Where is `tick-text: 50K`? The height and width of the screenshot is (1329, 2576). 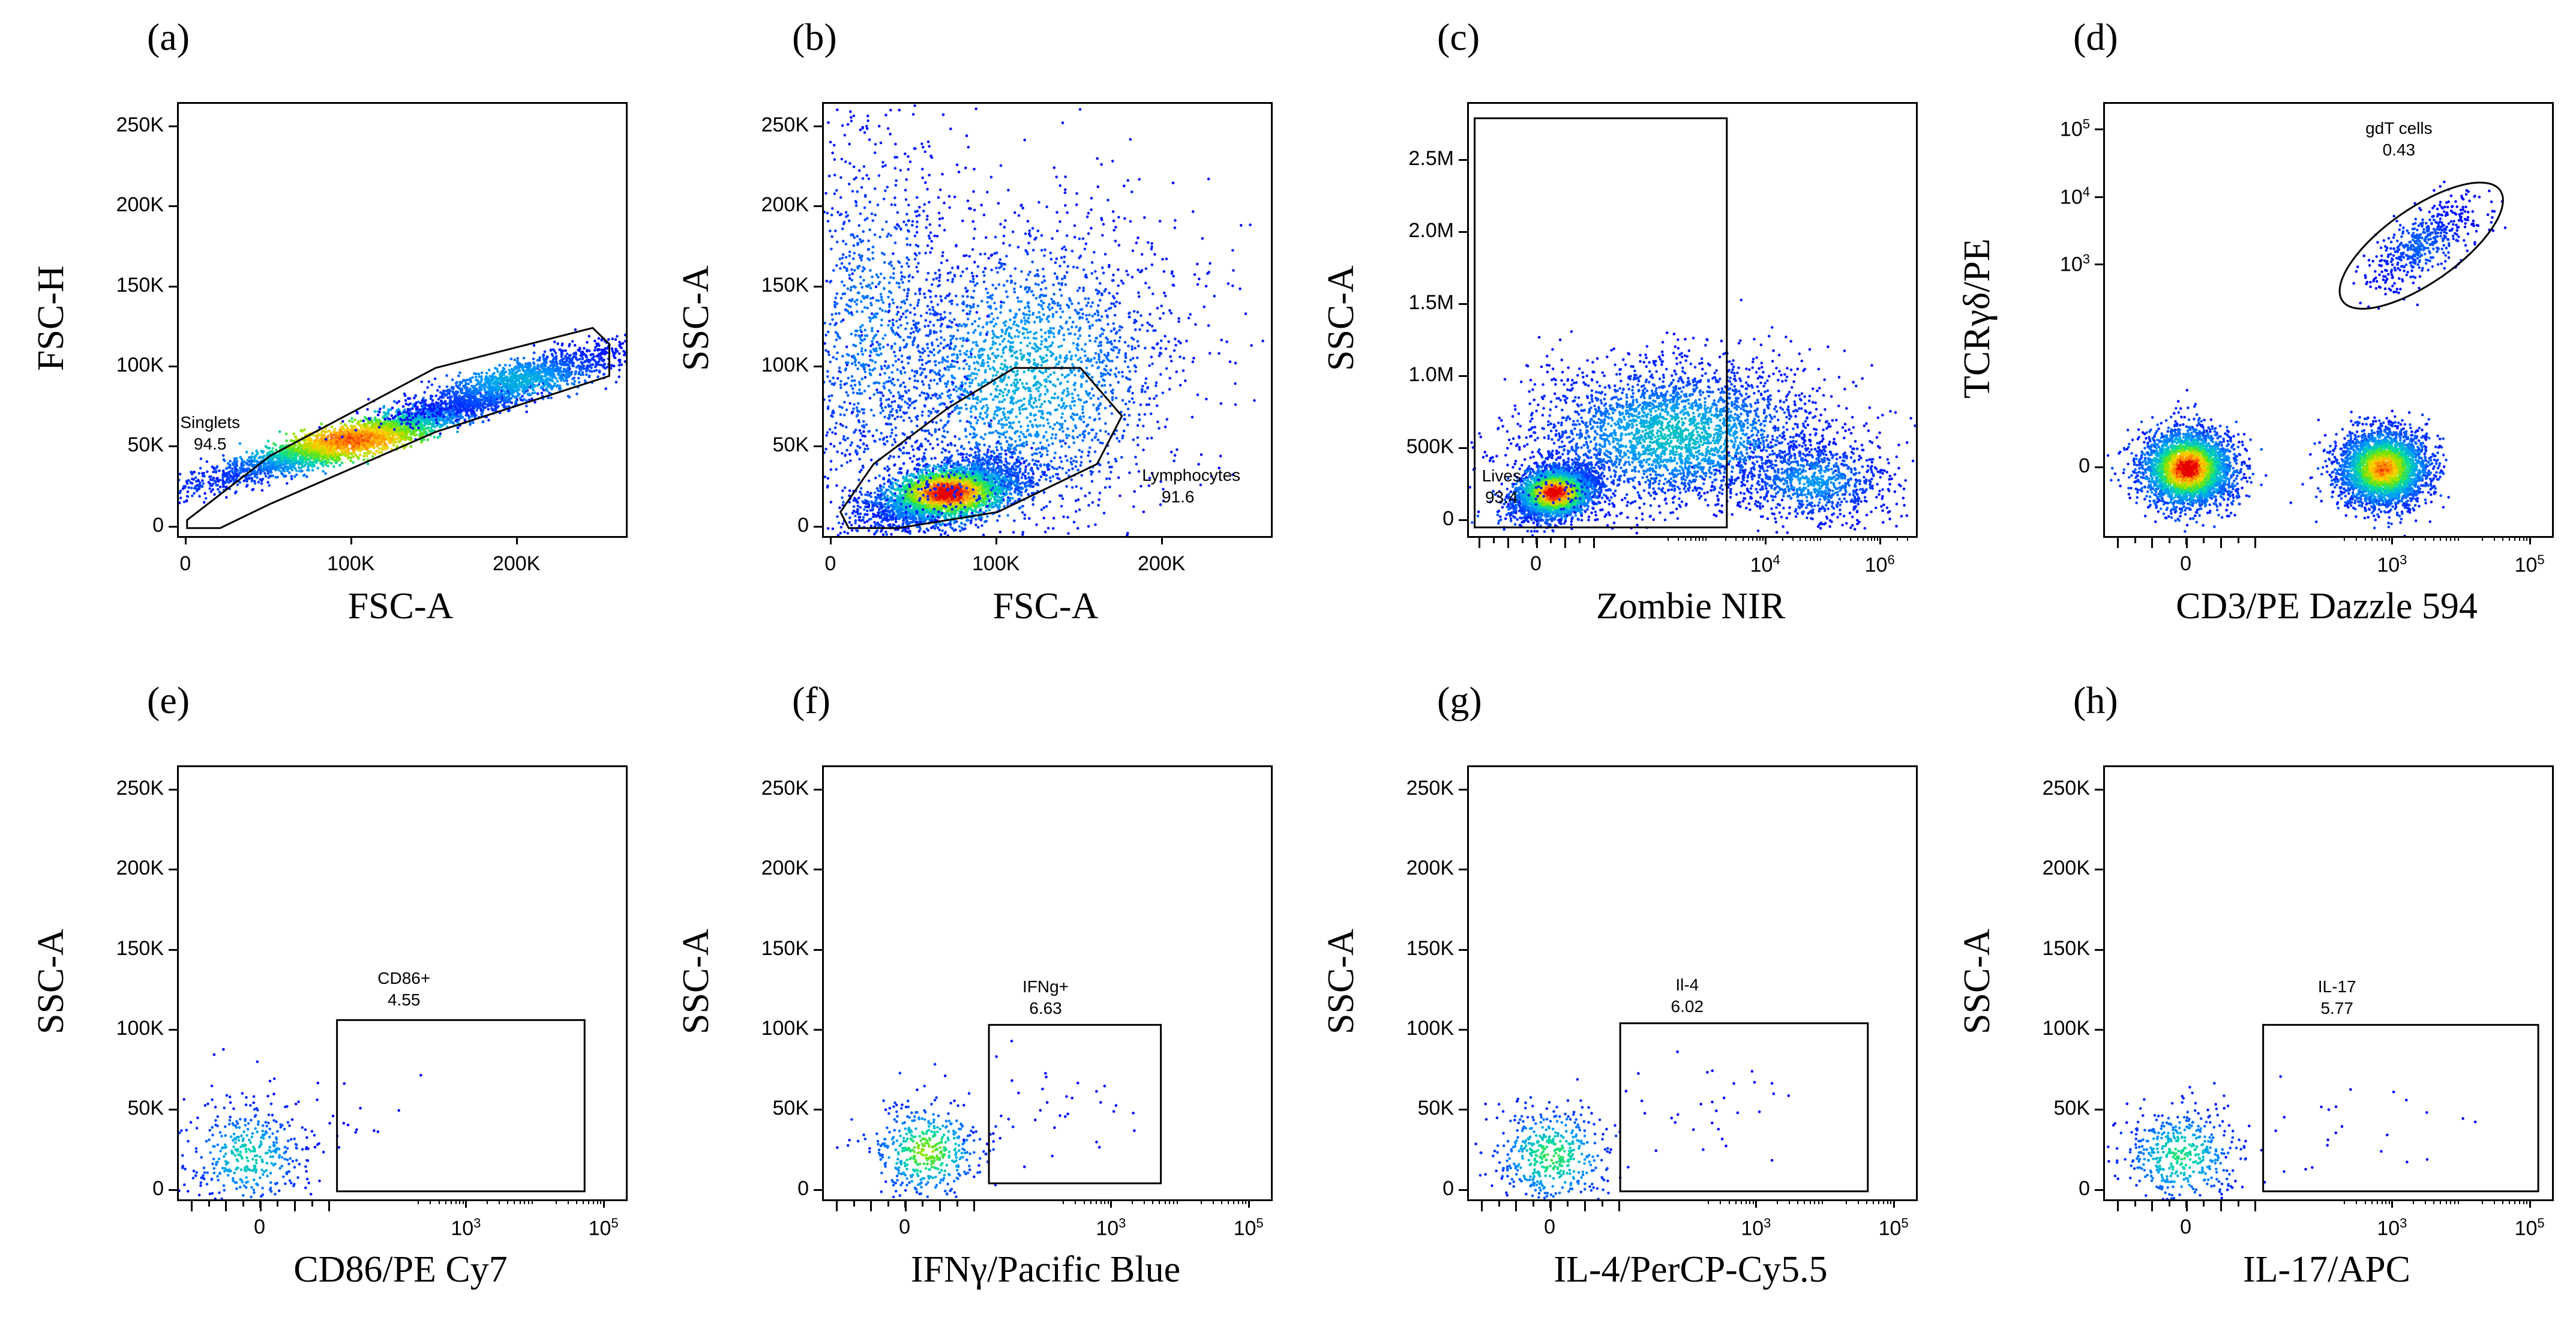 tick-text: 50K is located at coordinates (146, 444).